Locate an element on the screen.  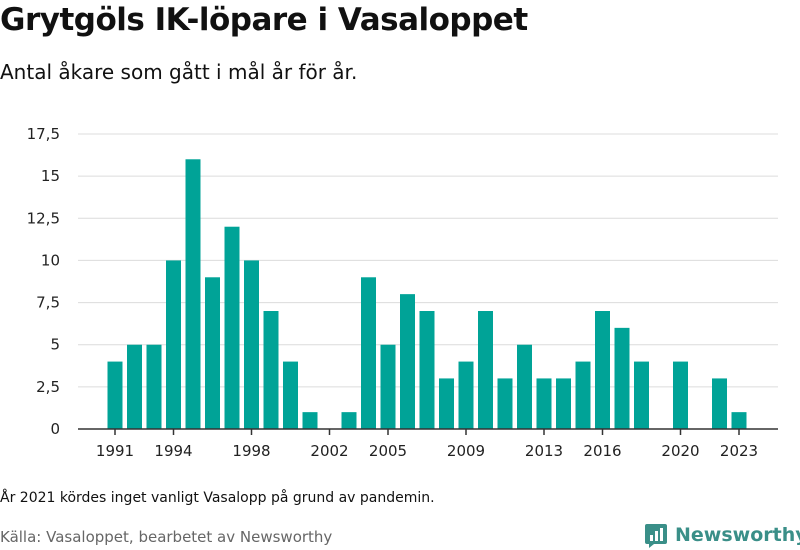
bar-2005 is located at coordinates (388, 386).